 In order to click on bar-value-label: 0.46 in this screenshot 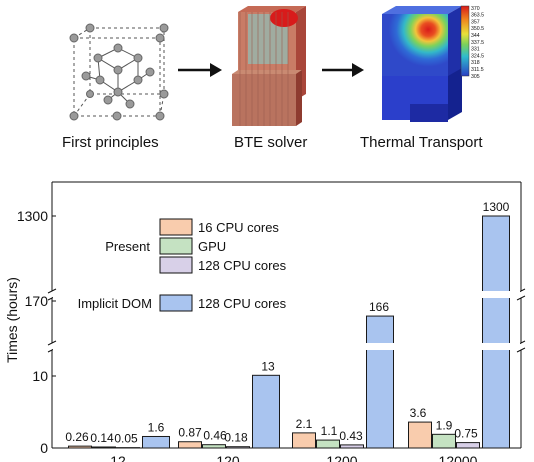, I will do `click(215, 436)`.